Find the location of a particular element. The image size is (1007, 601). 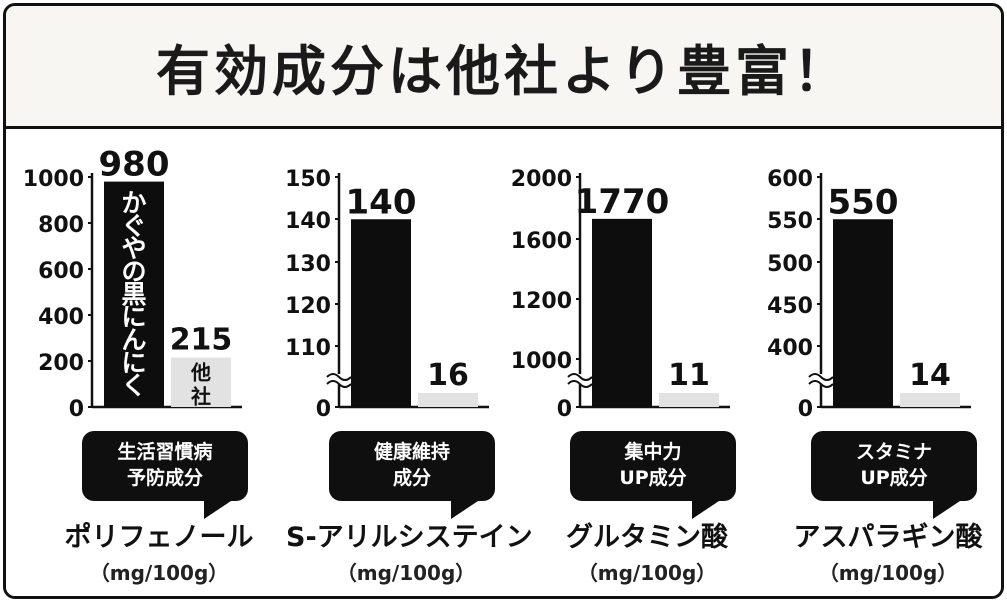

bar-label-char: ぐ is located at coordinates (133, 225).